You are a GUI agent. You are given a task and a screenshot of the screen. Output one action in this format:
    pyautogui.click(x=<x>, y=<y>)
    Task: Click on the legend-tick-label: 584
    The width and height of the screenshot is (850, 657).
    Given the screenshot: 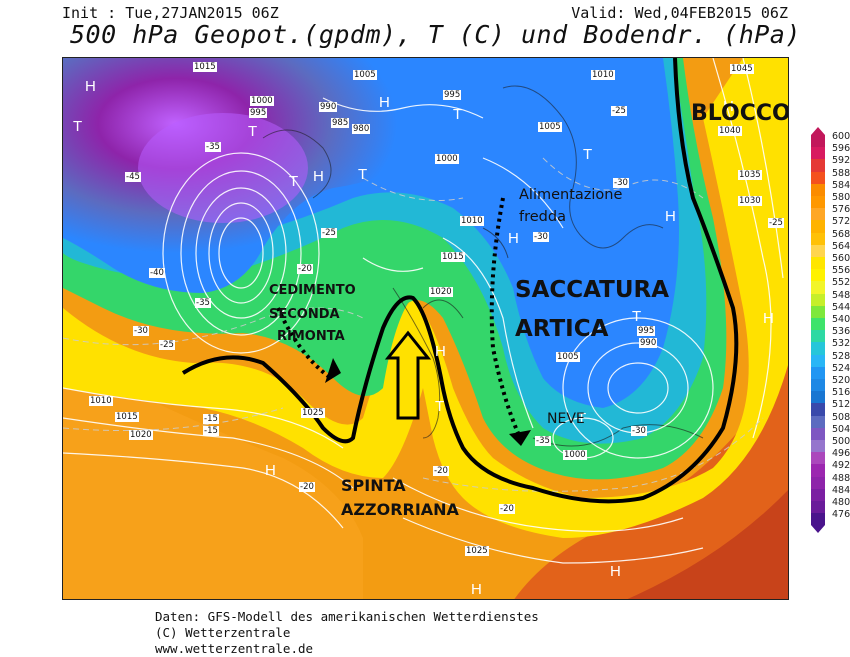 What is the action you would take?
    pyautogui.click(x=841, y=185)
    